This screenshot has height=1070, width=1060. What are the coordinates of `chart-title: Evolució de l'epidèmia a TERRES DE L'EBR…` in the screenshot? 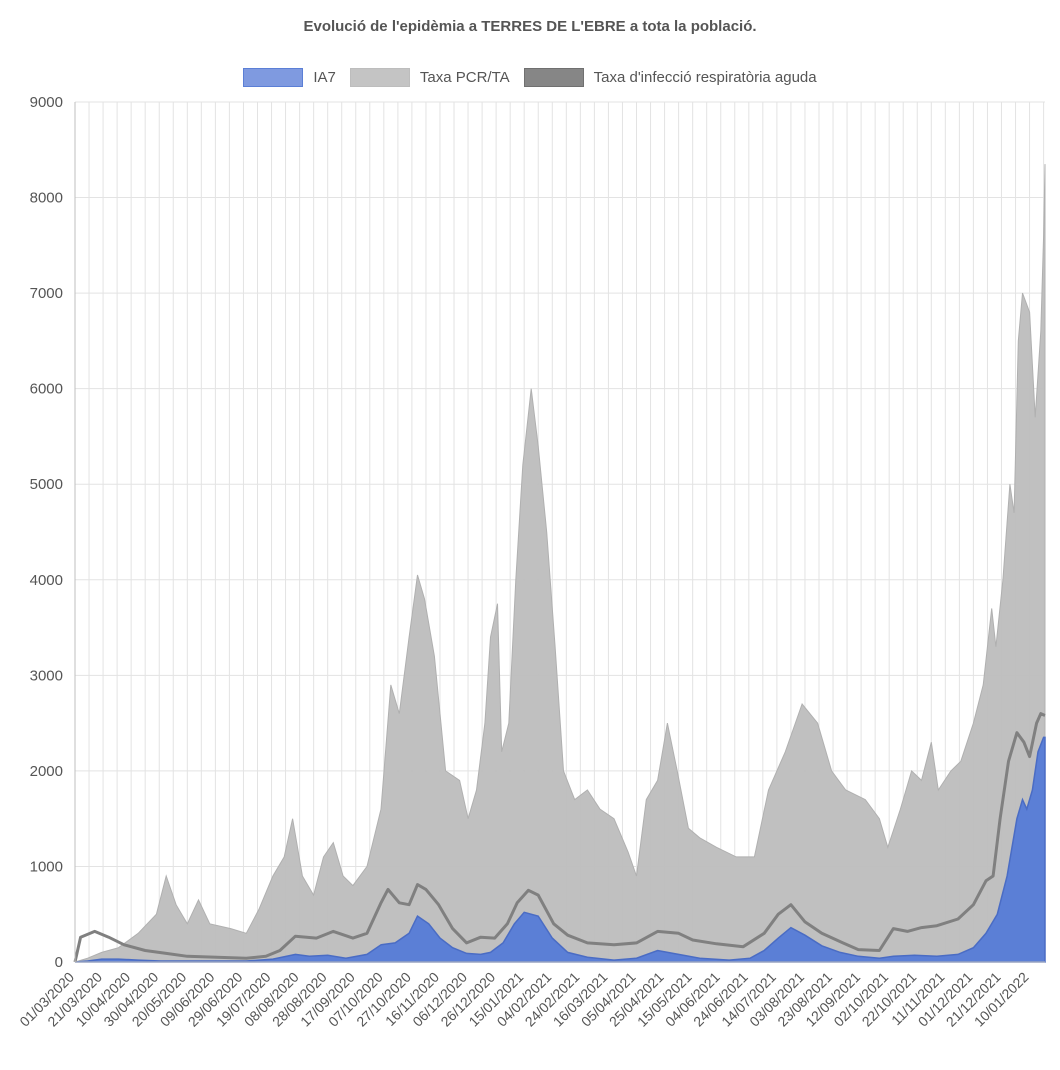 It's located at (530, 26).